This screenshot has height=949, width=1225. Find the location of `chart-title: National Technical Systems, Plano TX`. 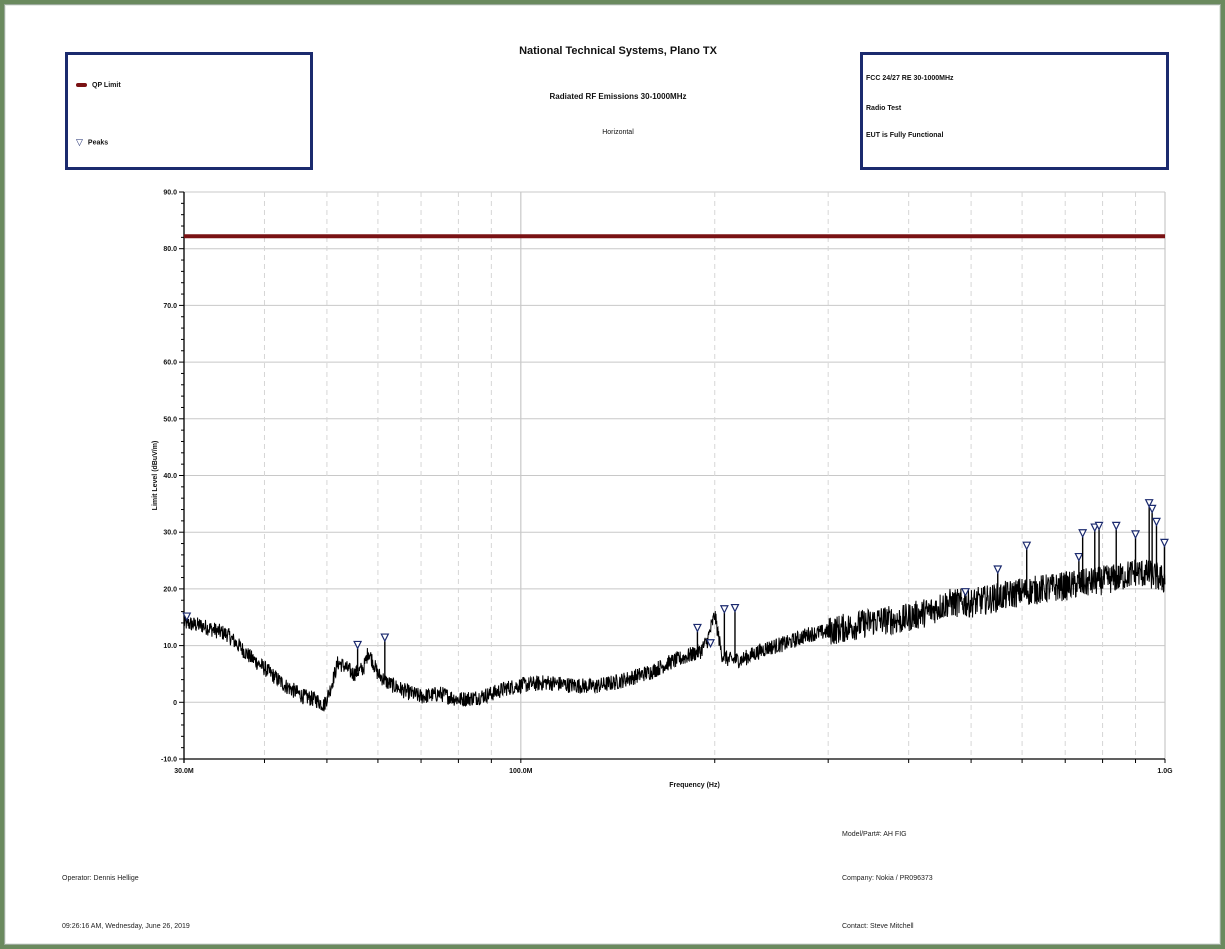

chart-title: National Technical Systems, Plano TX is located at coordinates (618, 51).